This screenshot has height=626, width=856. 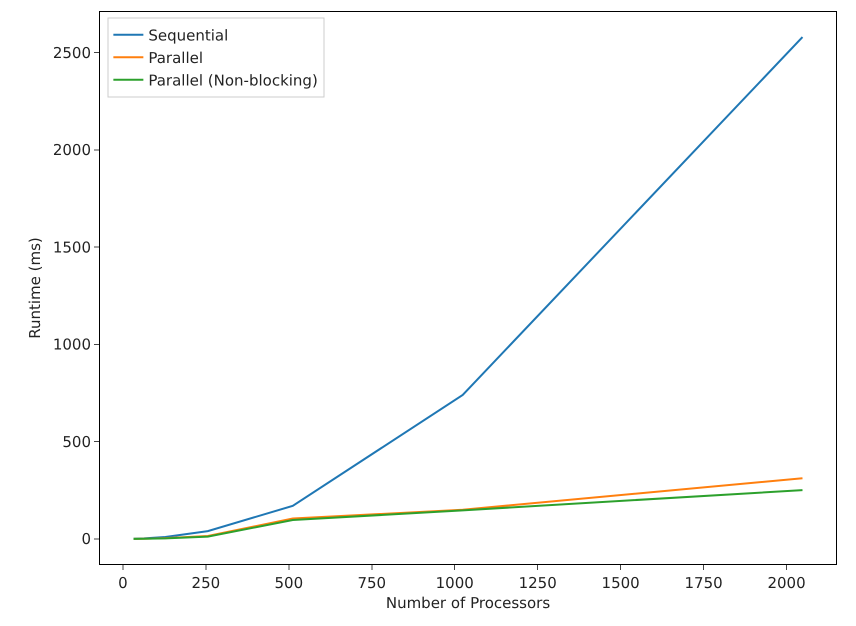 What do you see at coordinates (786, 583) in the screenshot?
I see `x-tick-label: 2000` at bounding box center [786, 583].